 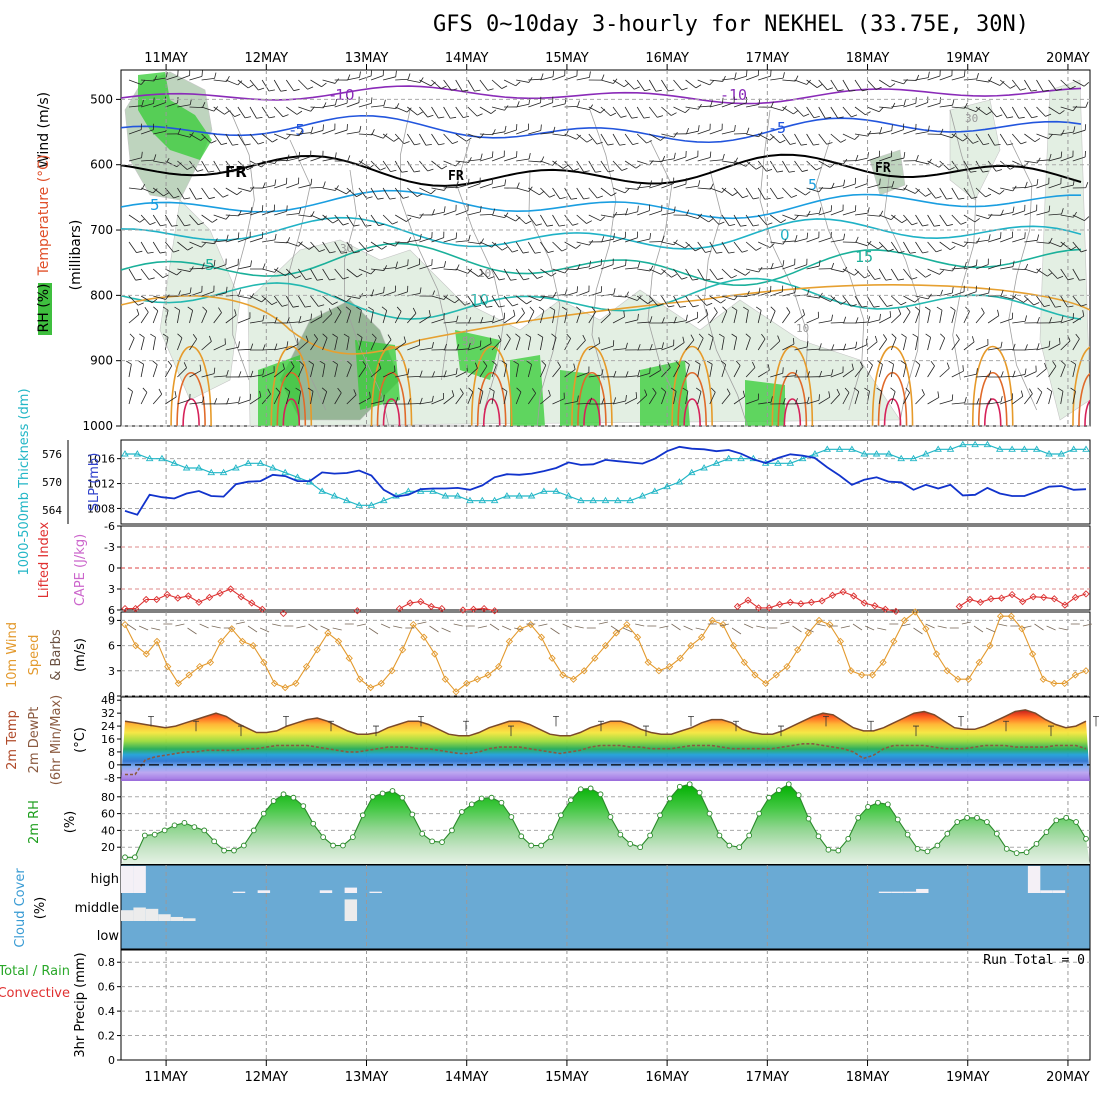 What do you see at coordinates (108, 739) in the screenshot?
I see `temp-tick-label: 16` at bounding box center [108, 739].